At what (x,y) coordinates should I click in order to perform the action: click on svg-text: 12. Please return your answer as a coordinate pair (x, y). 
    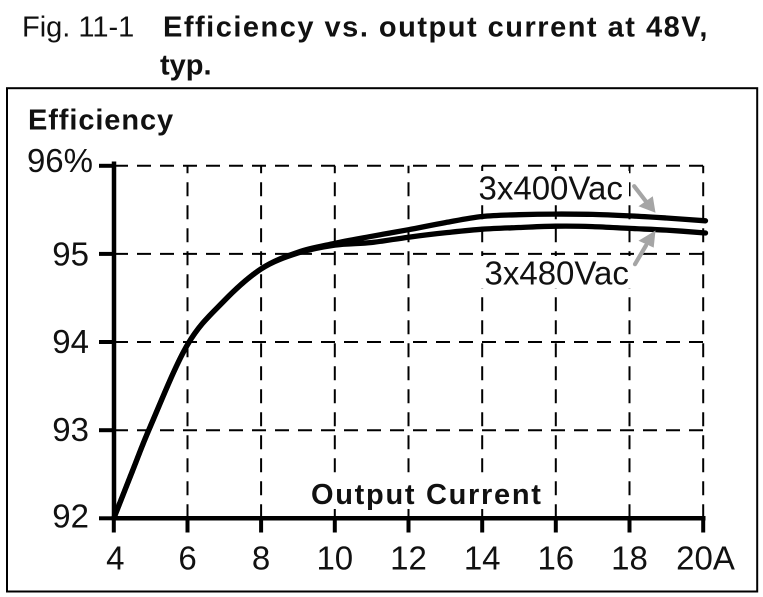
    Looking at the image, I should click on (408, 558).